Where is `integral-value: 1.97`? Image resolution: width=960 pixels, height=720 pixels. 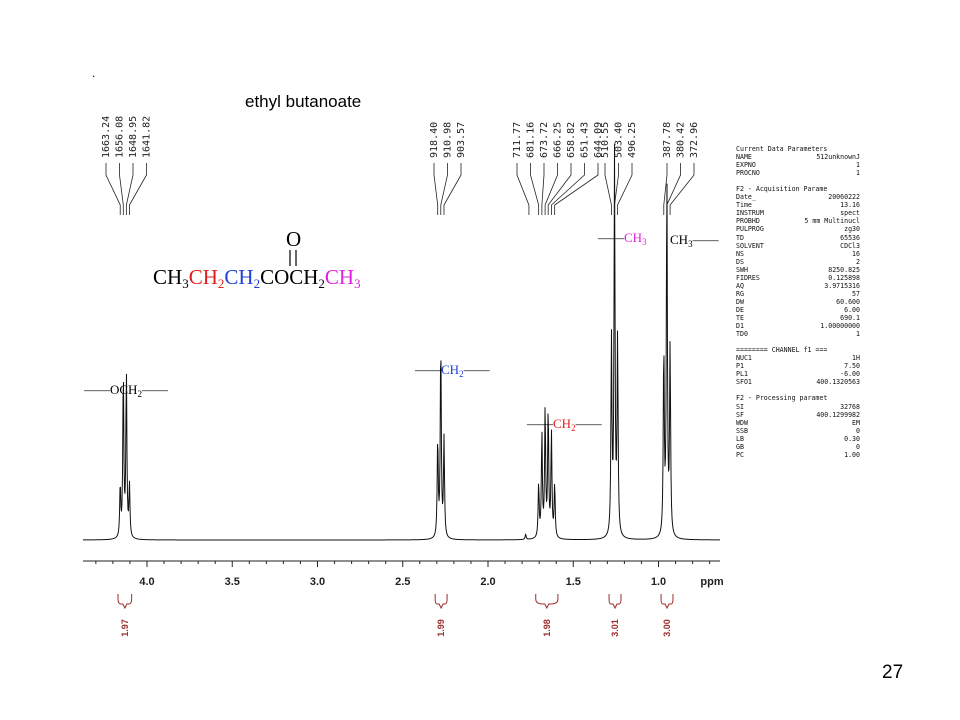
integral-value: 1.97 is located at coordinates (125, 628).